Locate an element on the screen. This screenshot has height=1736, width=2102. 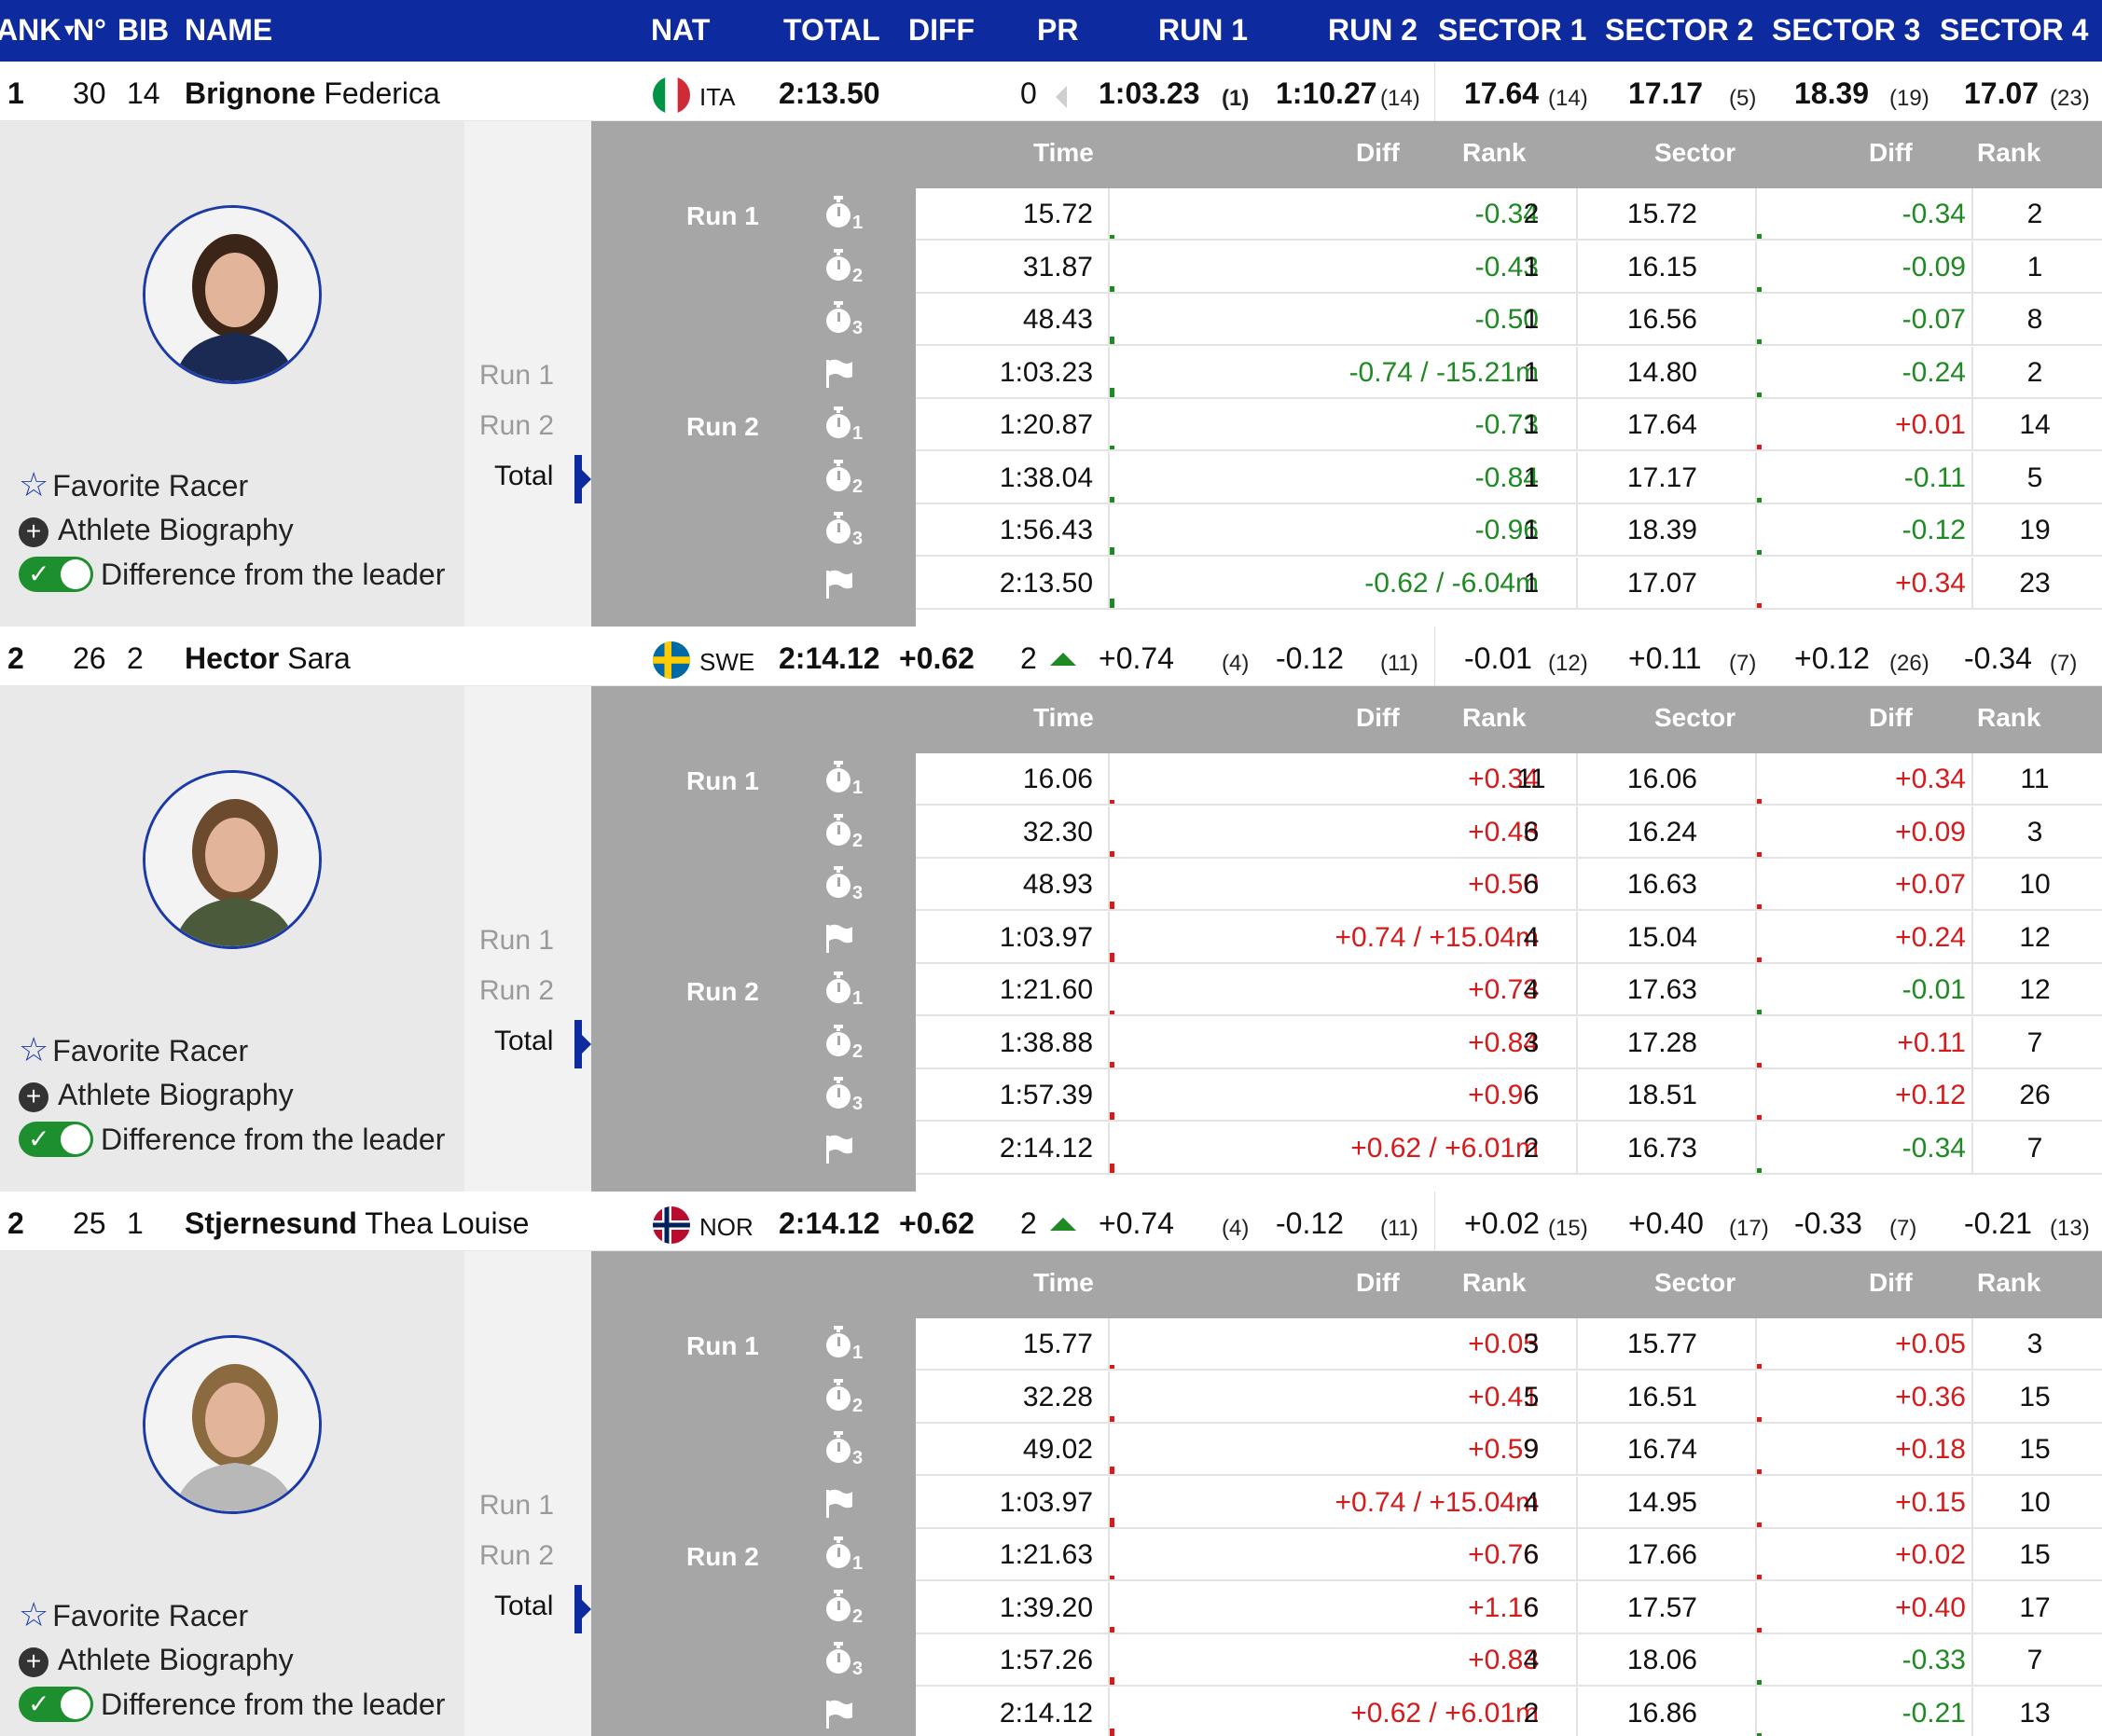
racer-sector-1-rank: (14) is located at coordinates (1568, 98).